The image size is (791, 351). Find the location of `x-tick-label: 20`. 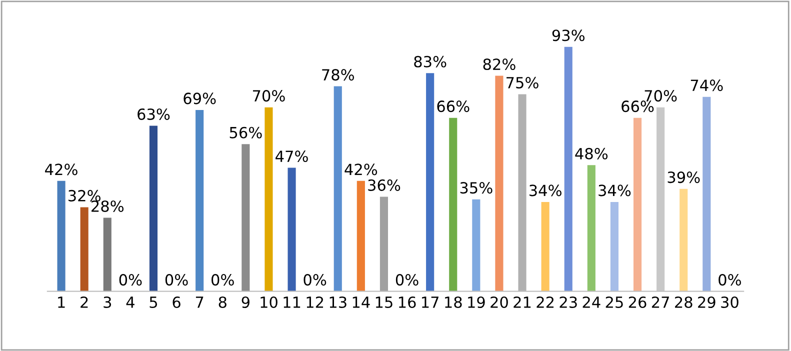

x-tick-label: 20 is located at coordinates (499, 302).